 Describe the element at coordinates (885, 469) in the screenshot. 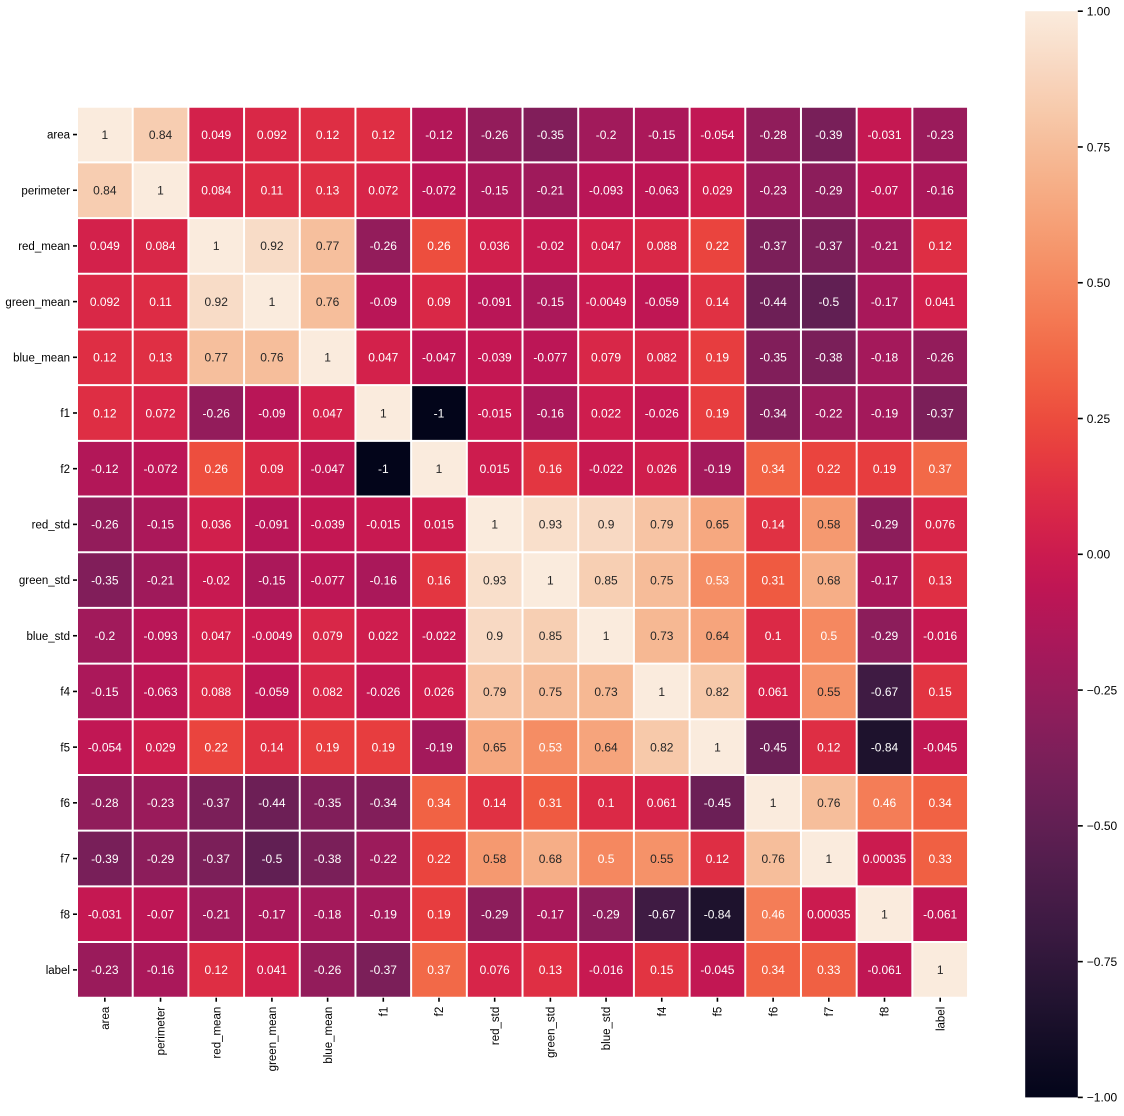

I see `svg-text: 0.19` at that location.